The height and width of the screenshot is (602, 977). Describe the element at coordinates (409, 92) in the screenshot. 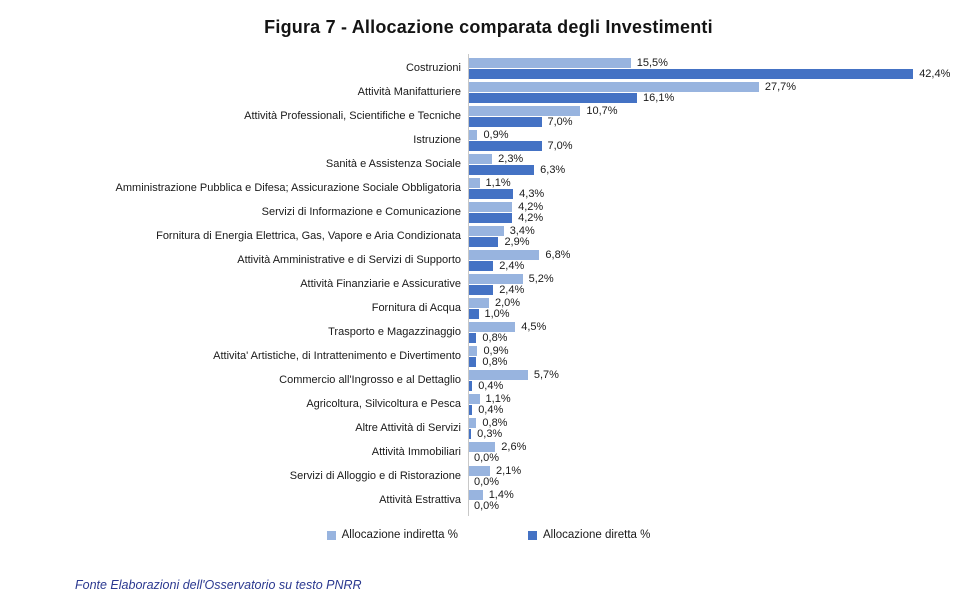

I see `category-label: Attività Manifatturiere` at that location.